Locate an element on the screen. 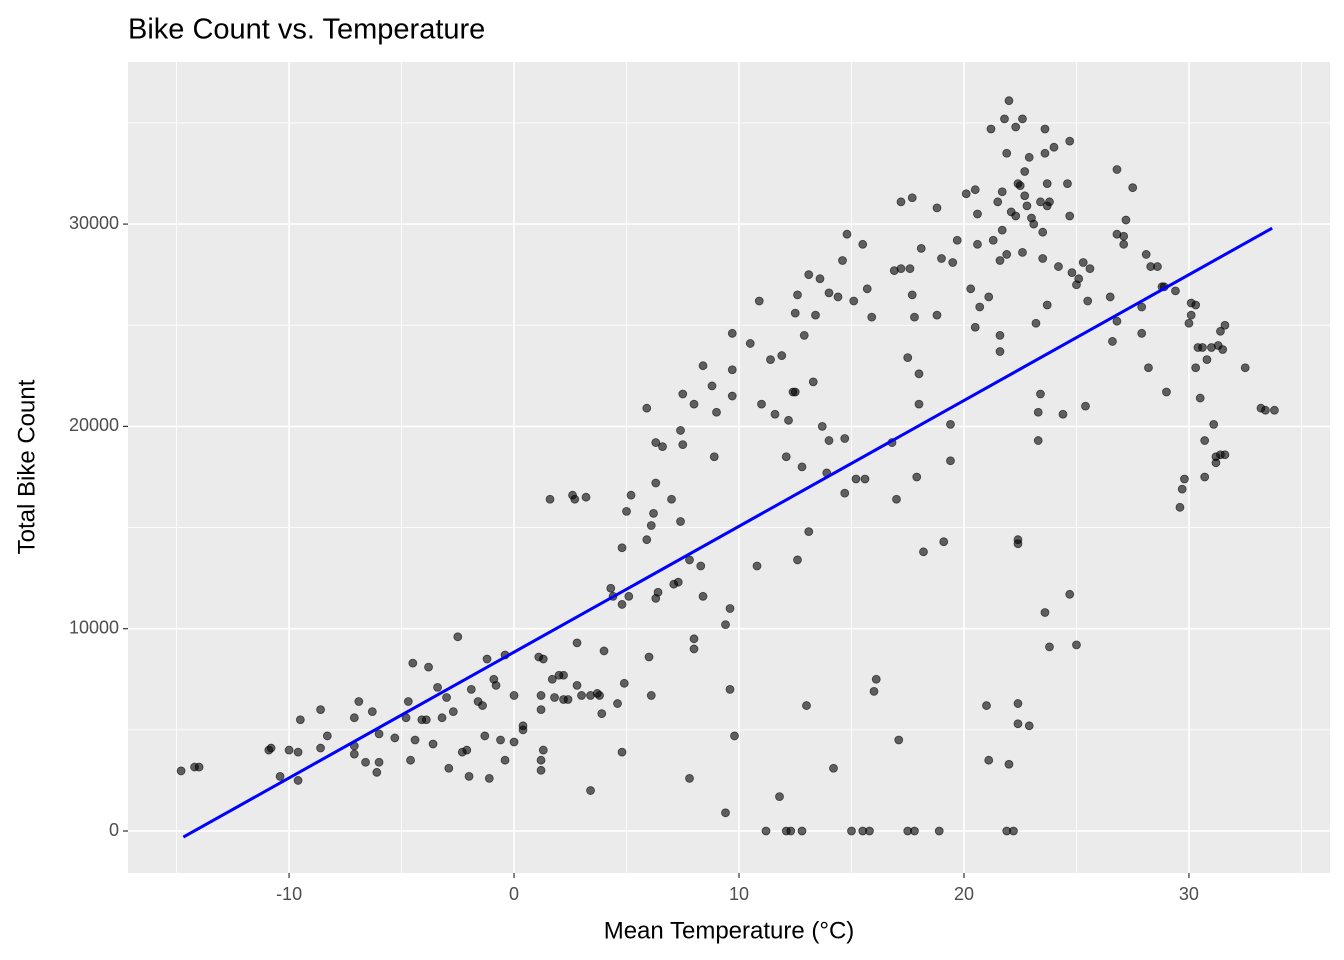  y-axis-title: Total Bike Count is located at coordinates (26, 466).